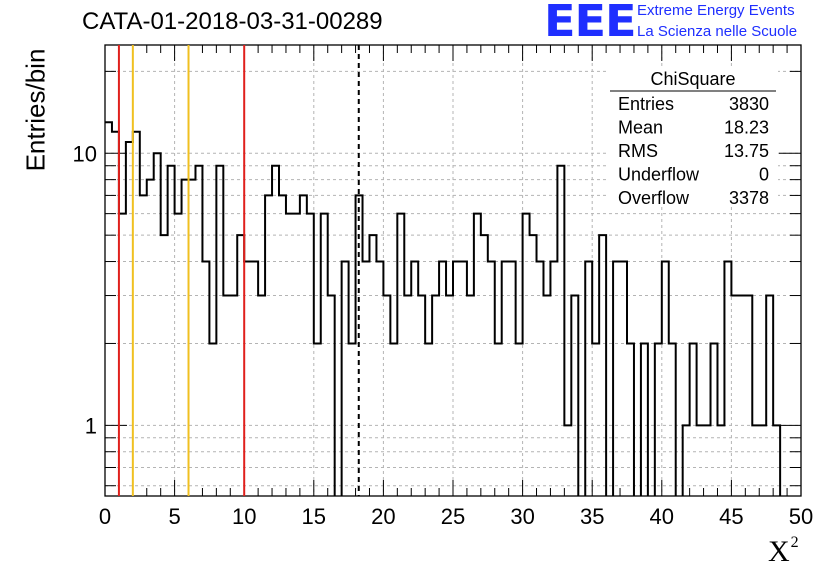 The image size is (836, 572). I want to click on stats-label-rms: RMS, so click(638, 151).